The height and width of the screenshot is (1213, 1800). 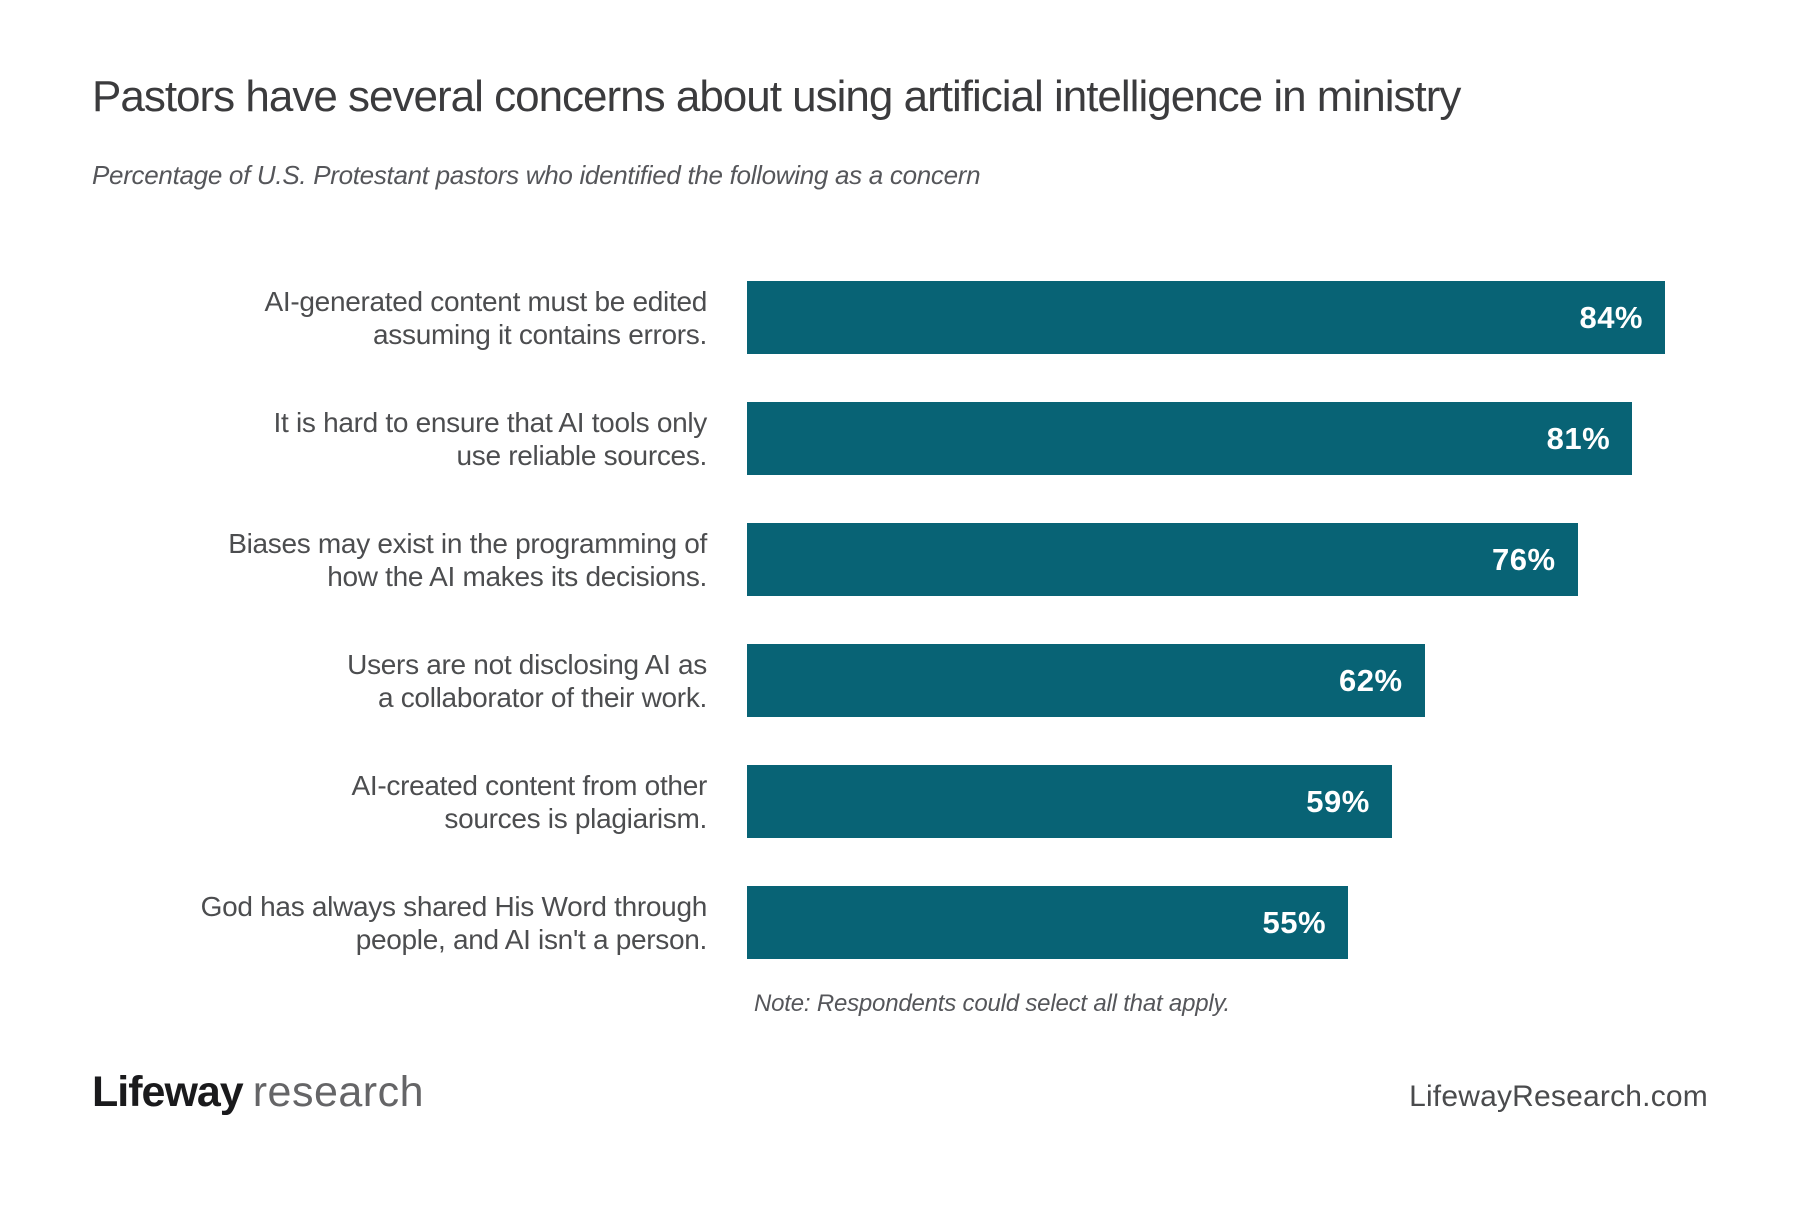 What do you see at coordinates (531, 939) in the screenshot?
I see `bar-category-label-line2: people, and AI isn't a person.` at bounding box center [531, 939].